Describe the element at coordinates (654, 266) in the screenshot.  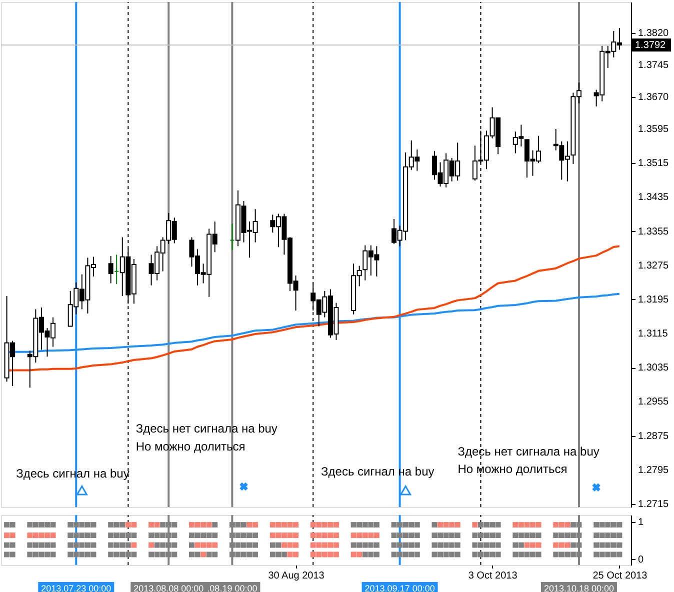
I see `y-tick-label: 1.3275` at that location.